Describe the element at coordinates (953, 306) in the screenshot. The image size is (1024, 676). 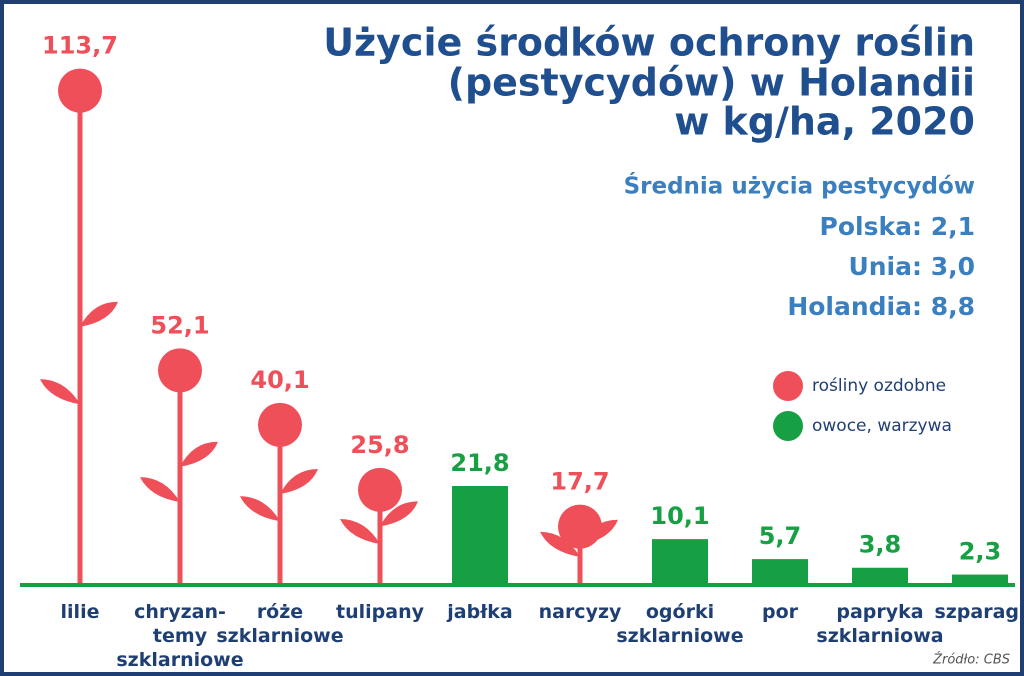
I see `average-value: 8,8` at that location.